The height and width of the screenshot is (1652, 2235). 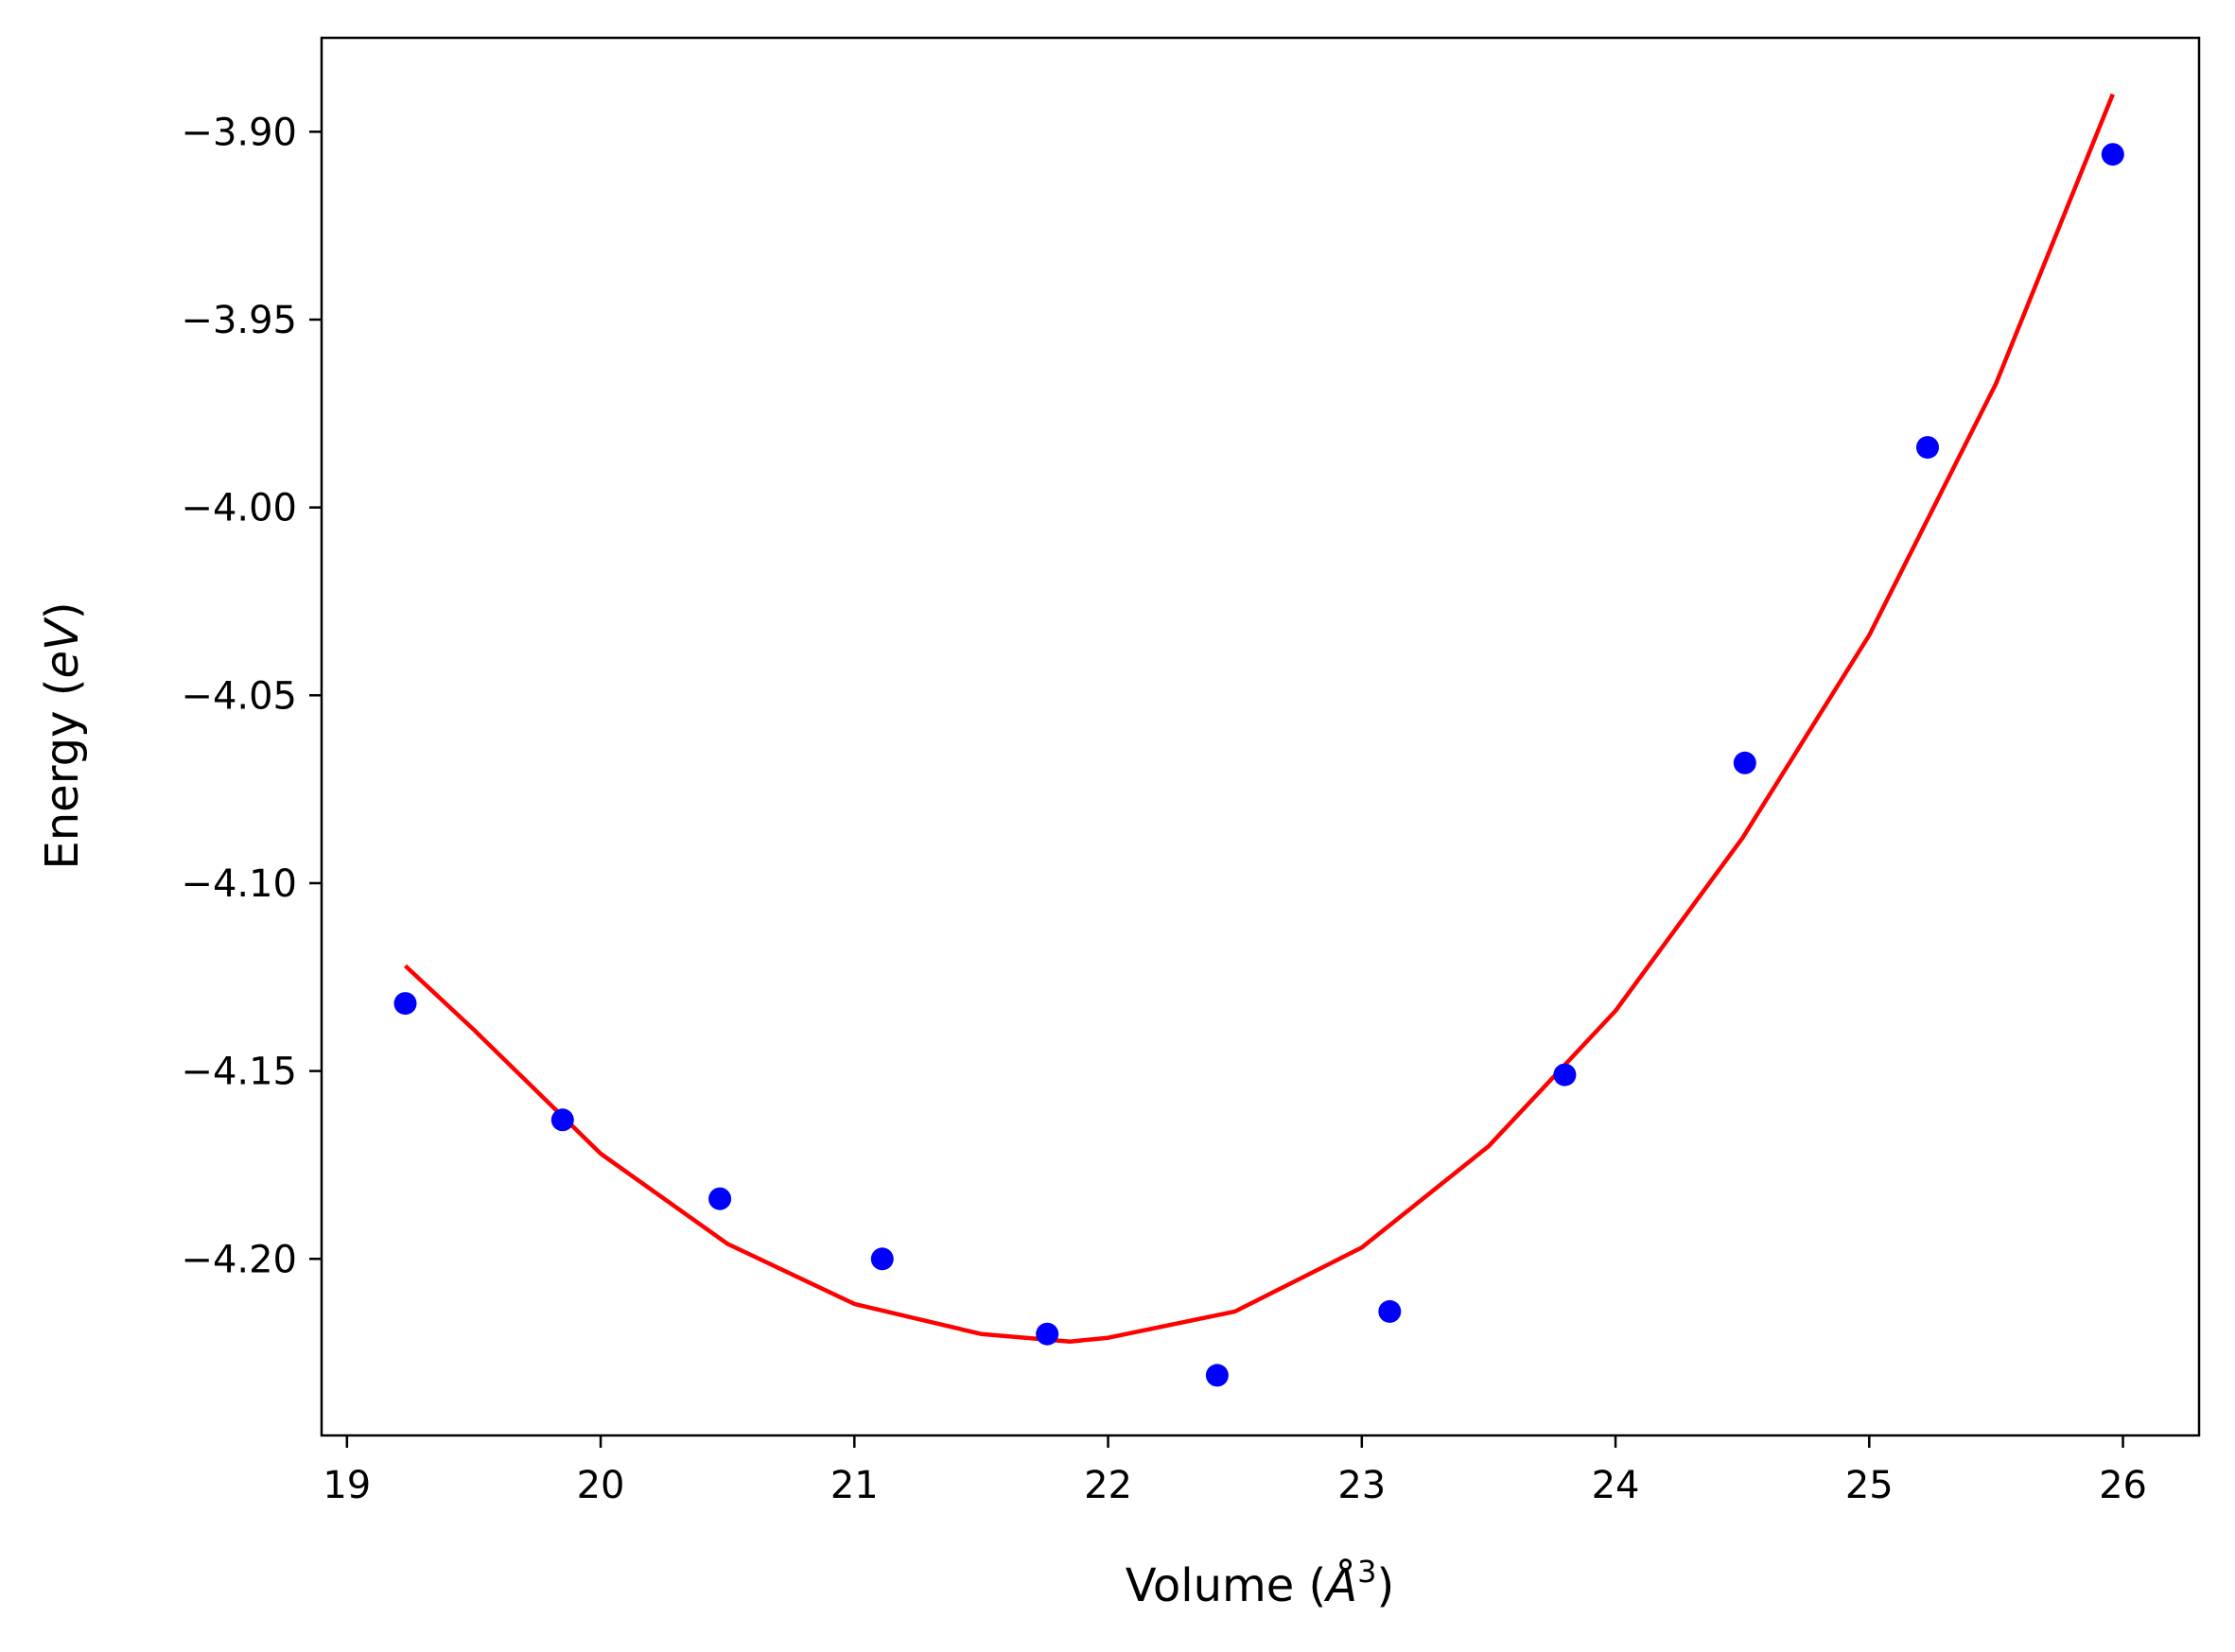 I want to click on x-tick-label: 21, so click(x=854, y=1486).